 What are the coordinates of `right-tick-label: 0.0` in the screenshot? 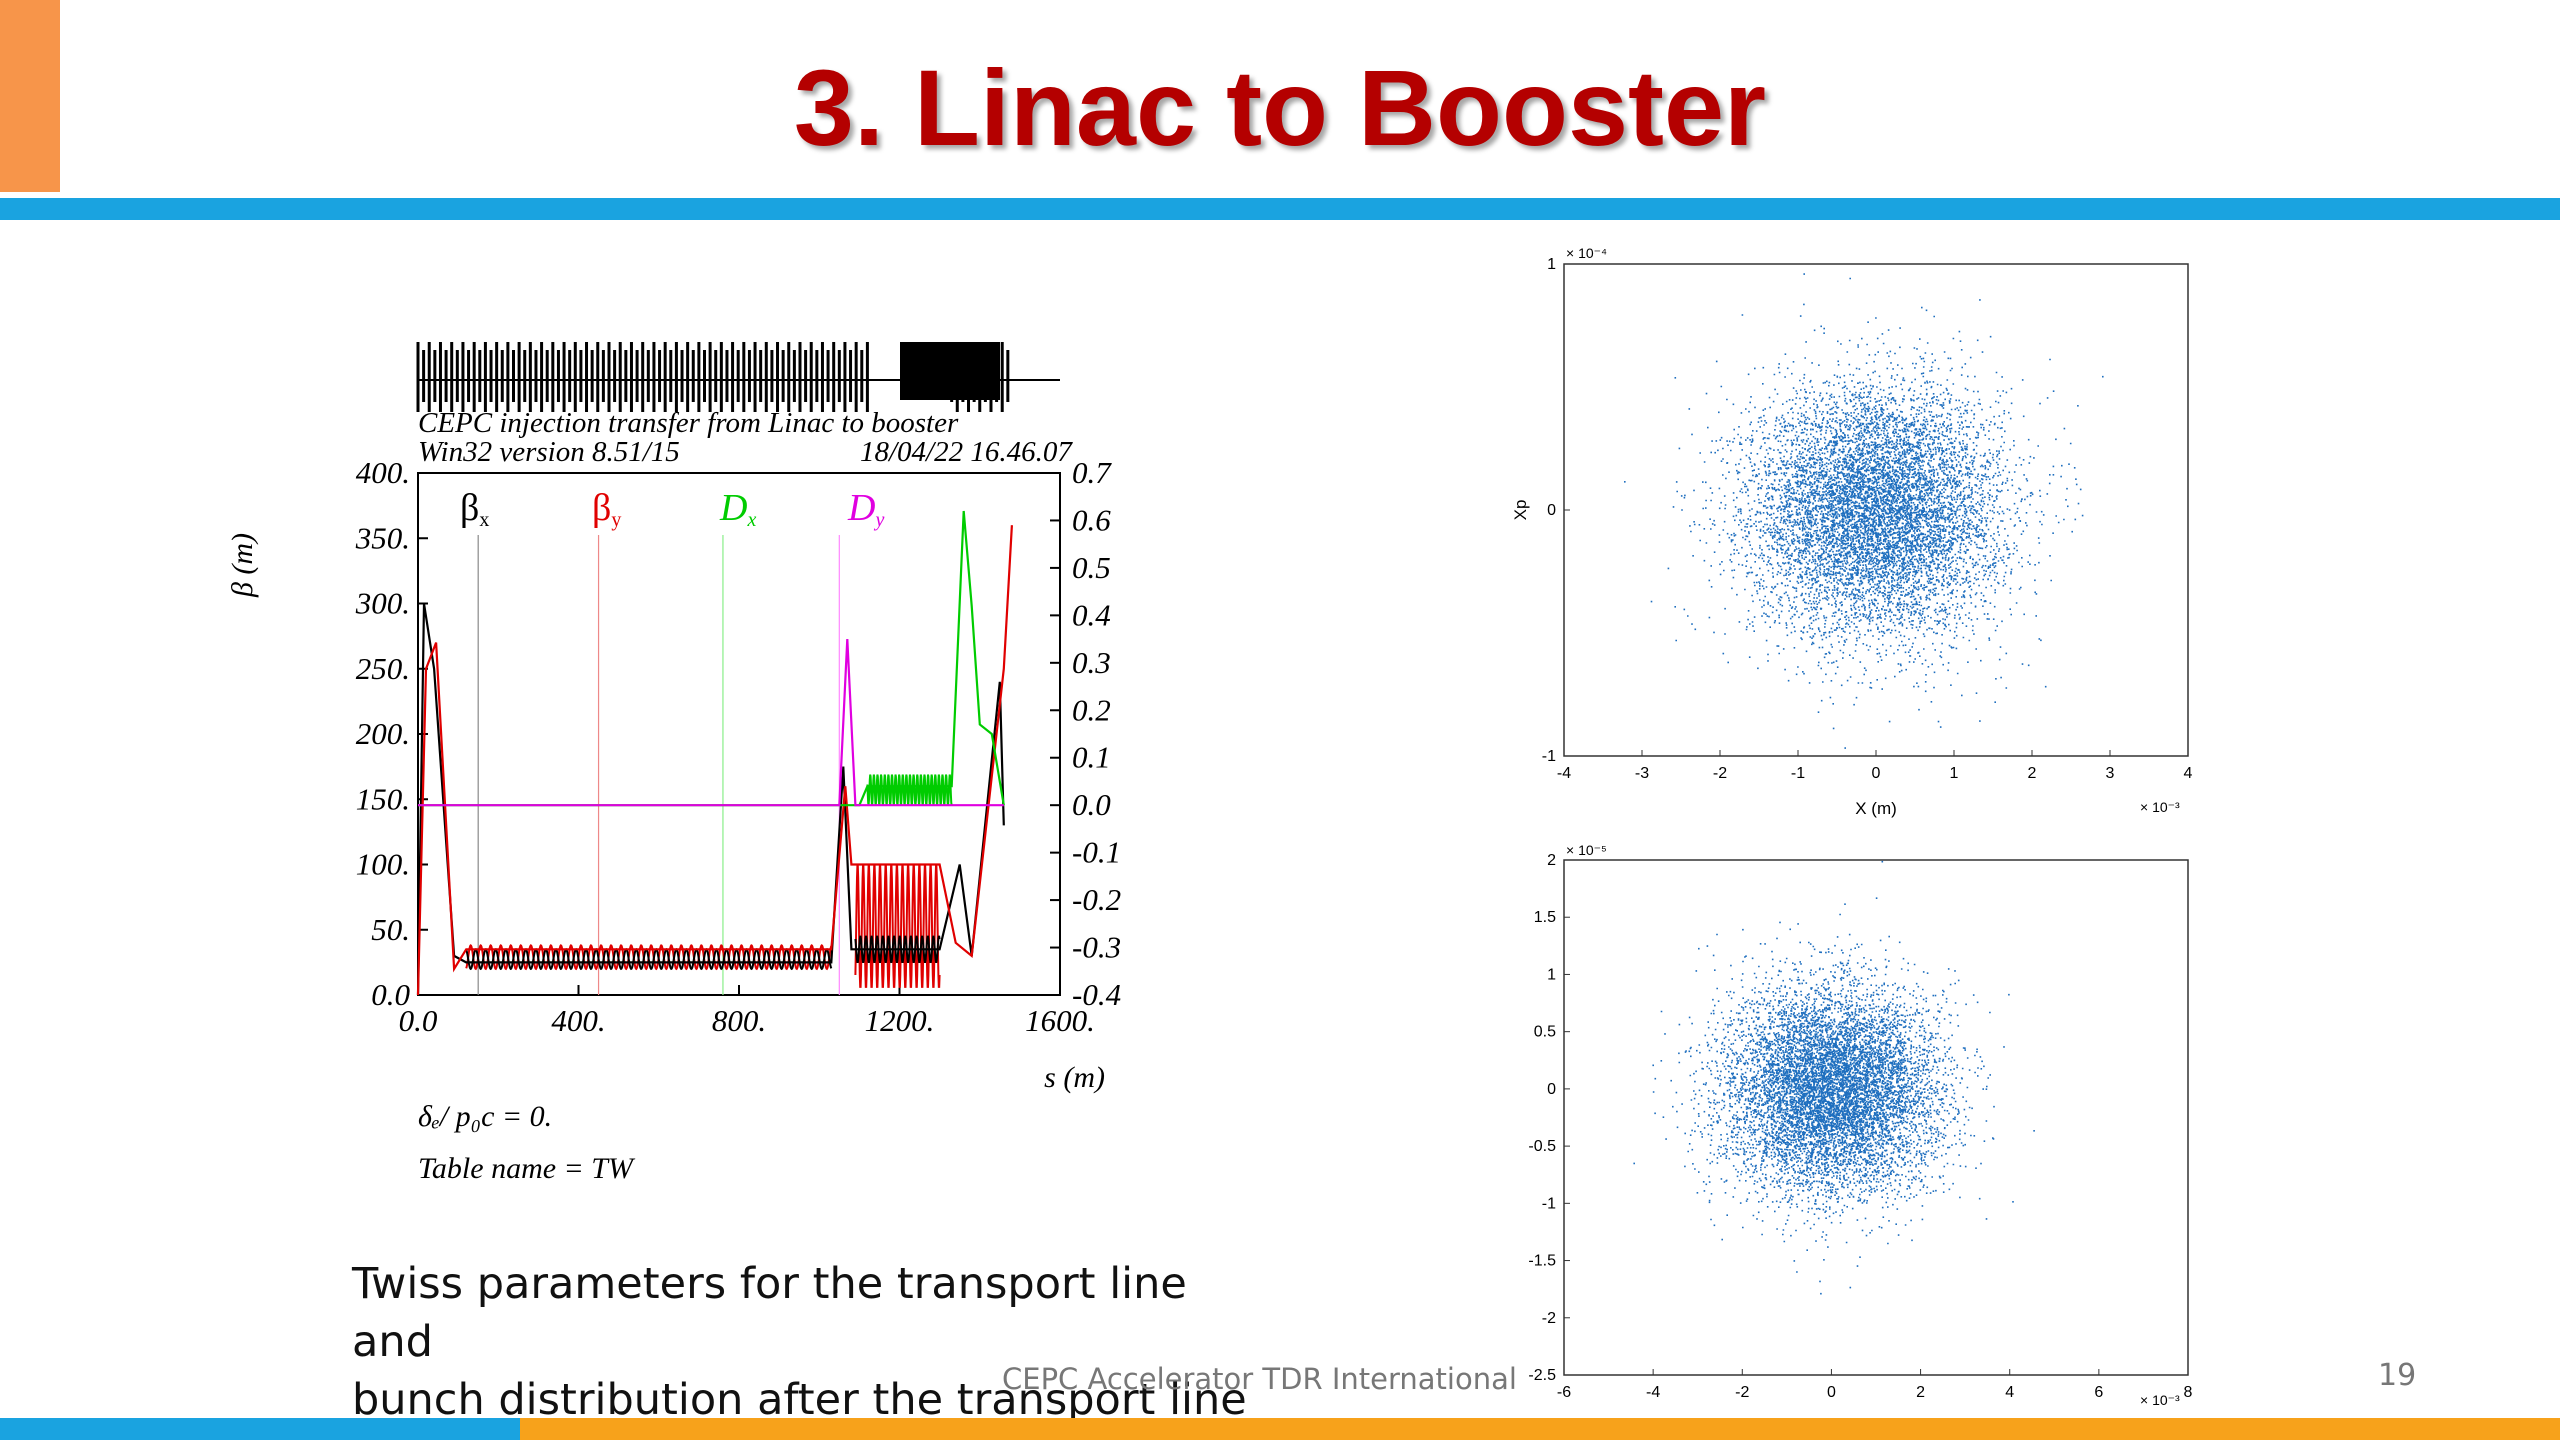 It's located at (1091, 804).